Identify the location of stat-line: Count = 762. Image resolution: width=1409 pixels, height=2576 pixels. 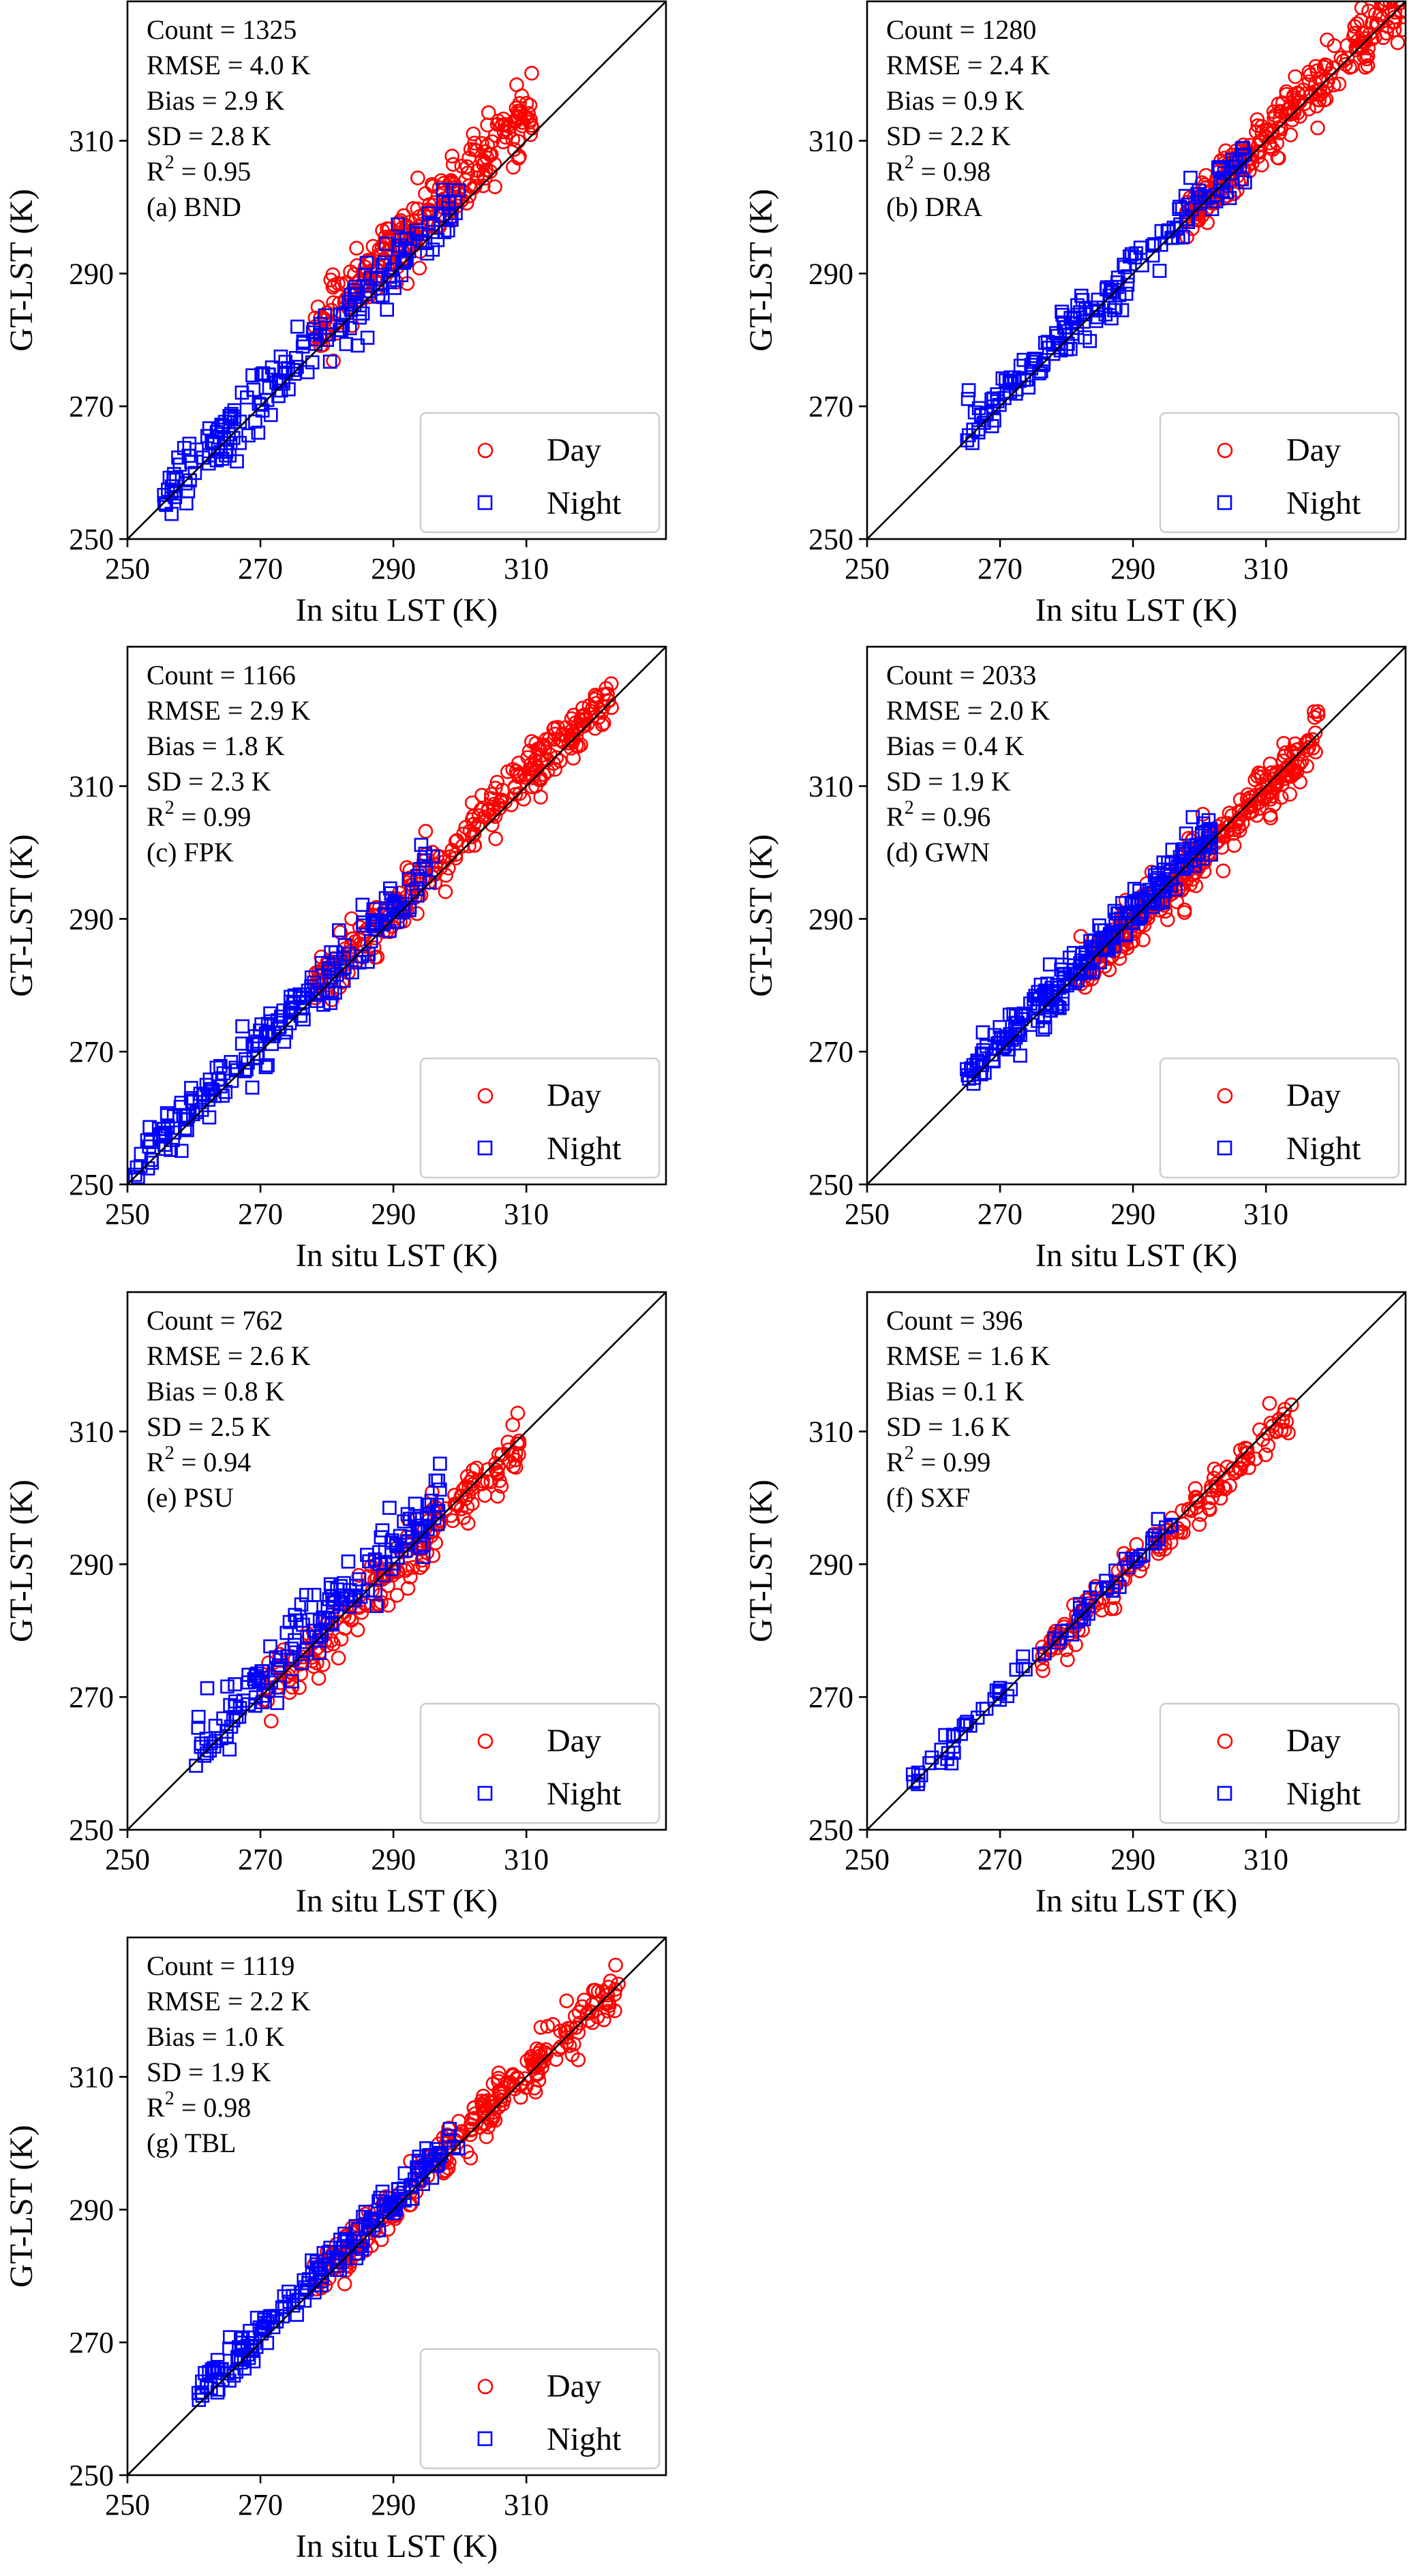
(215, 1320).